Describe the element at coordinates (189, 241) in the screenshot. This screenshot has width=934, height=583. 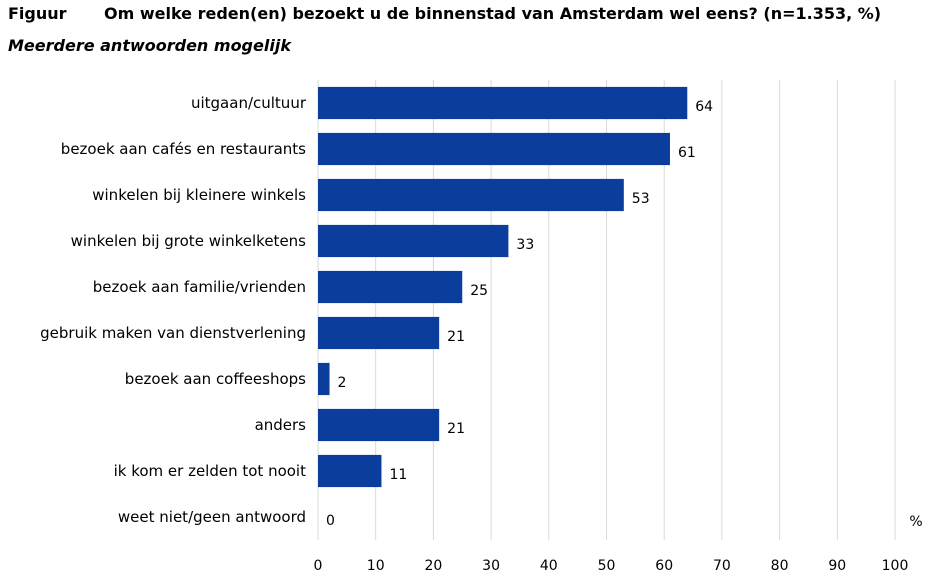
I see `category-label: winkelen bij grote winkelketens` at that location.